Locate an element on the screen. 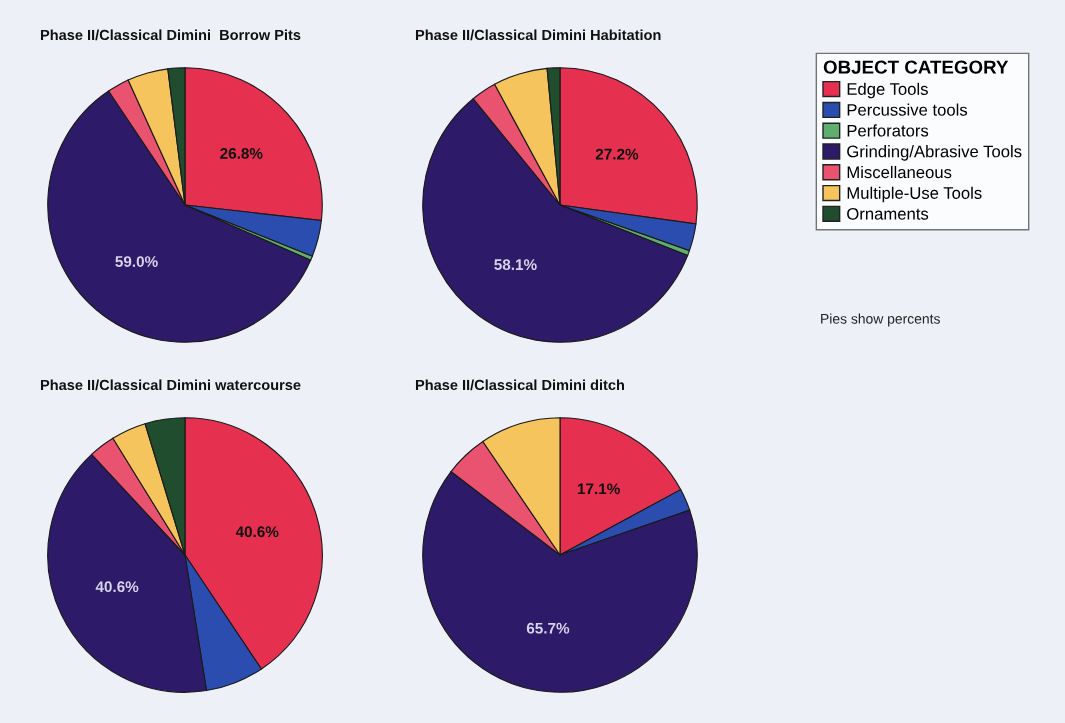  legend-label: Percussive tools is located at coordinates (907, 109).